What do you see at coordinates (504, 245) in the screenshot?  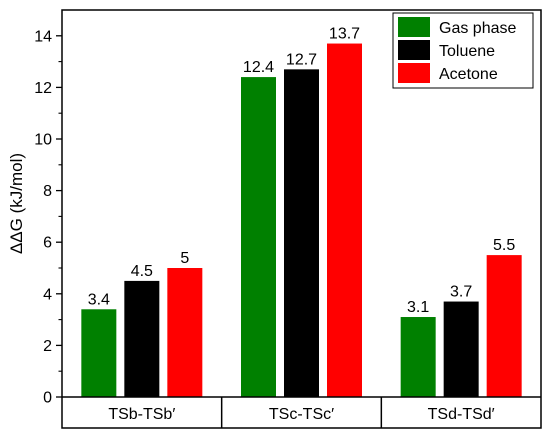 I see `bar-value-label: 5.5` at bounding box center [504, 245].